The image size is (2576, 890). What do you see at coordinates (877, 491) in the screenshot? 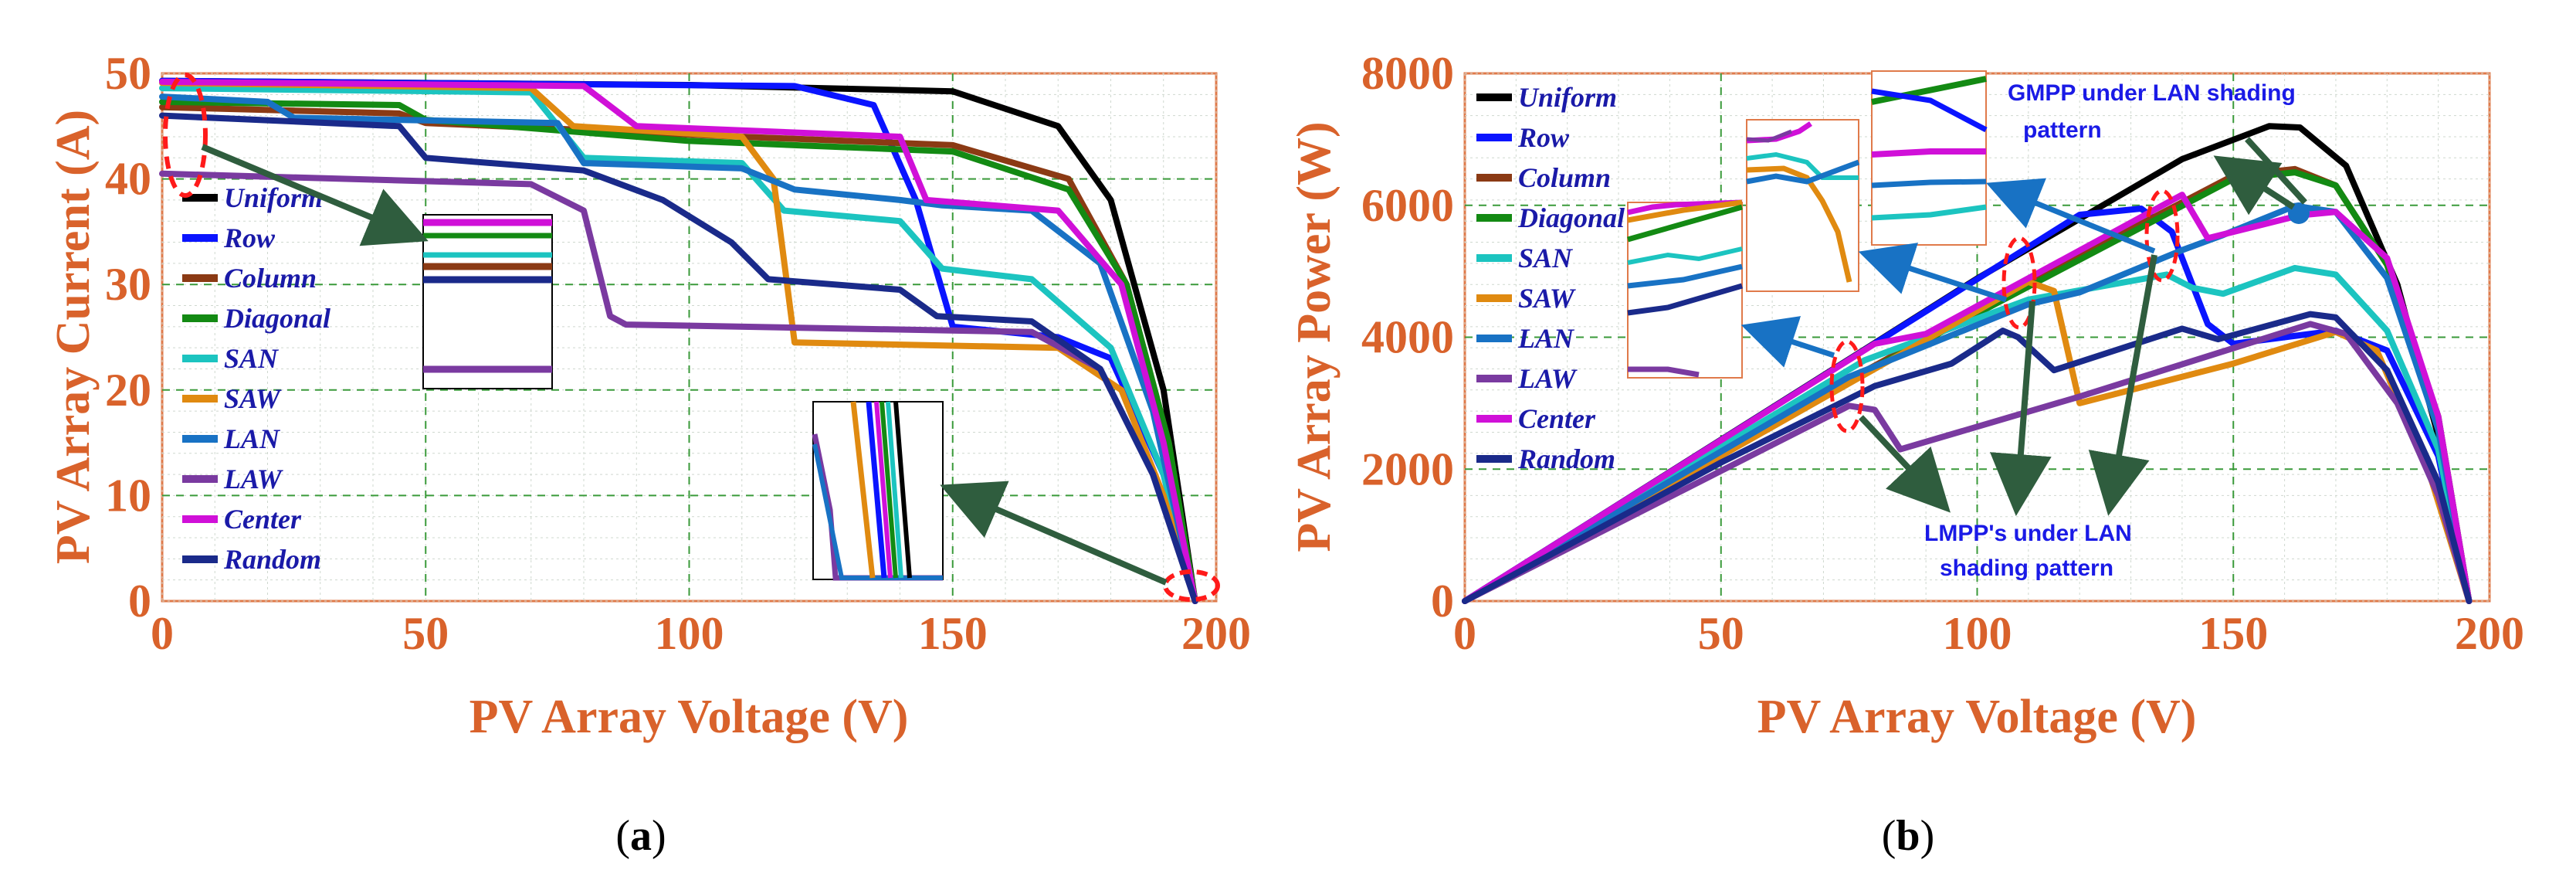
I see `panel-a-inset-right-lines` at bounding box center [877, 491].